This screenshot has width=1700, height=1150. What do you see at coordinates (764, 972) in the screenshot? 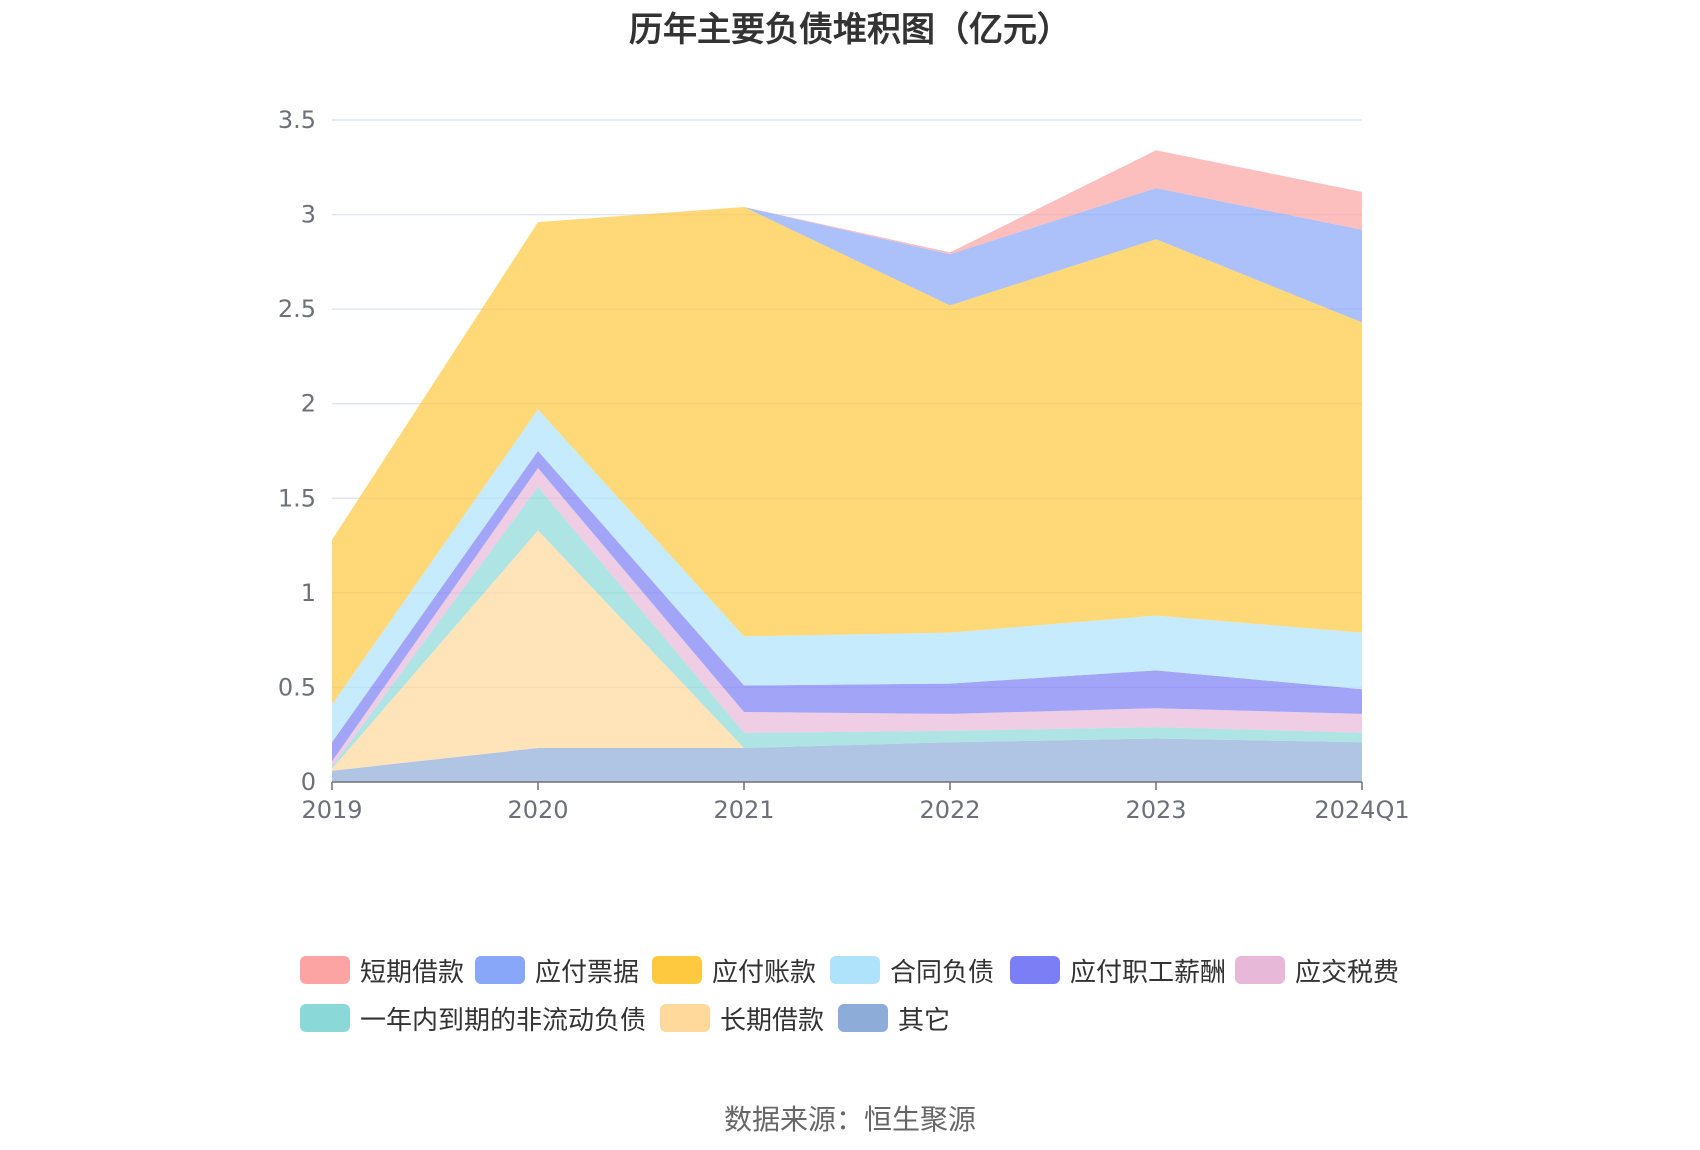
I see `legend-label: 应付账款` at bounding box center [764, 972].